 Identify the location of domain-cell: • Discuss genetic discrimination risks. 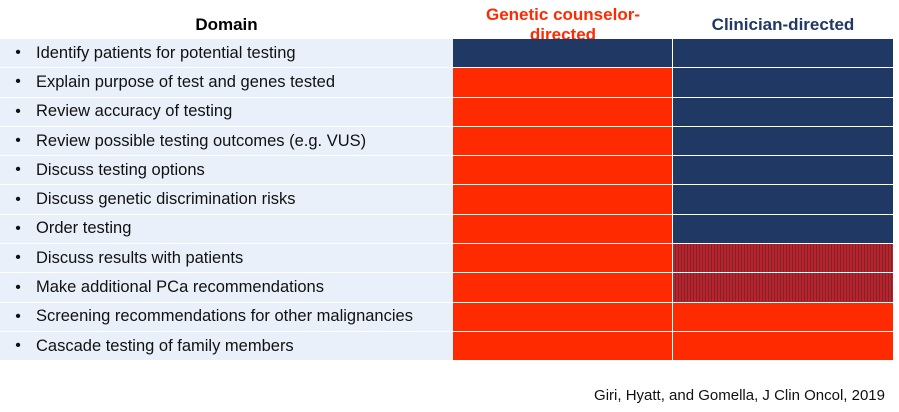
(226, 199).